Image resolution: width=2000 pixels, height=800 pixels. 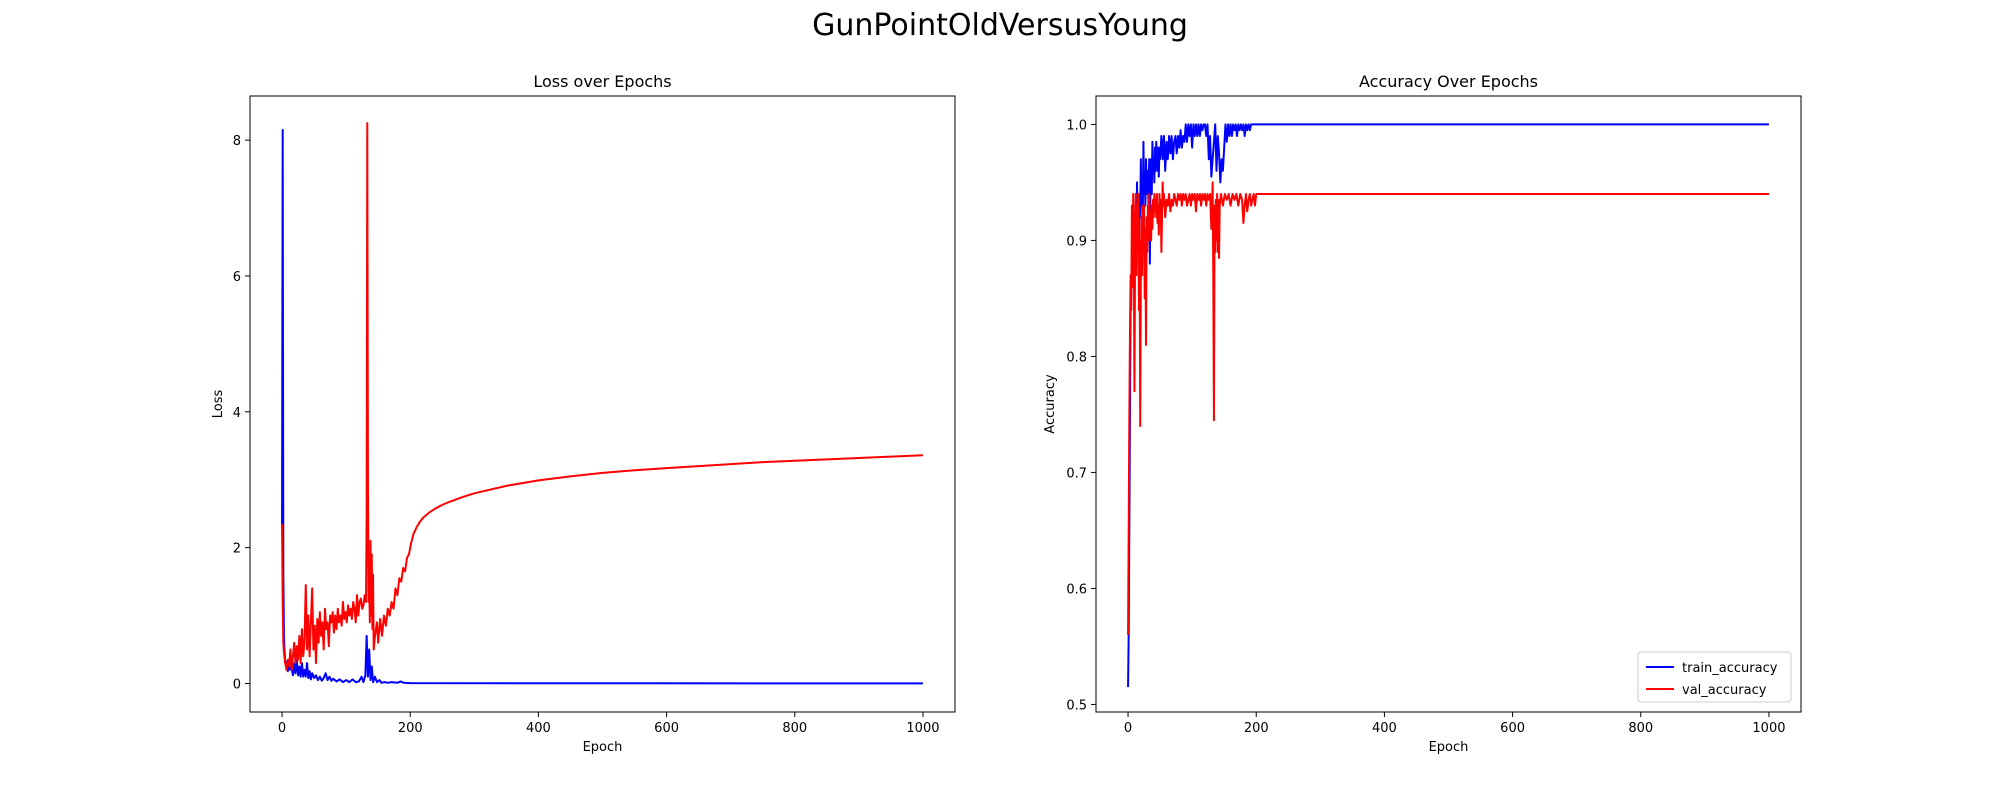 I want to click on legend: train_accuracy val_accuracy, so click(x=1714, y=677).